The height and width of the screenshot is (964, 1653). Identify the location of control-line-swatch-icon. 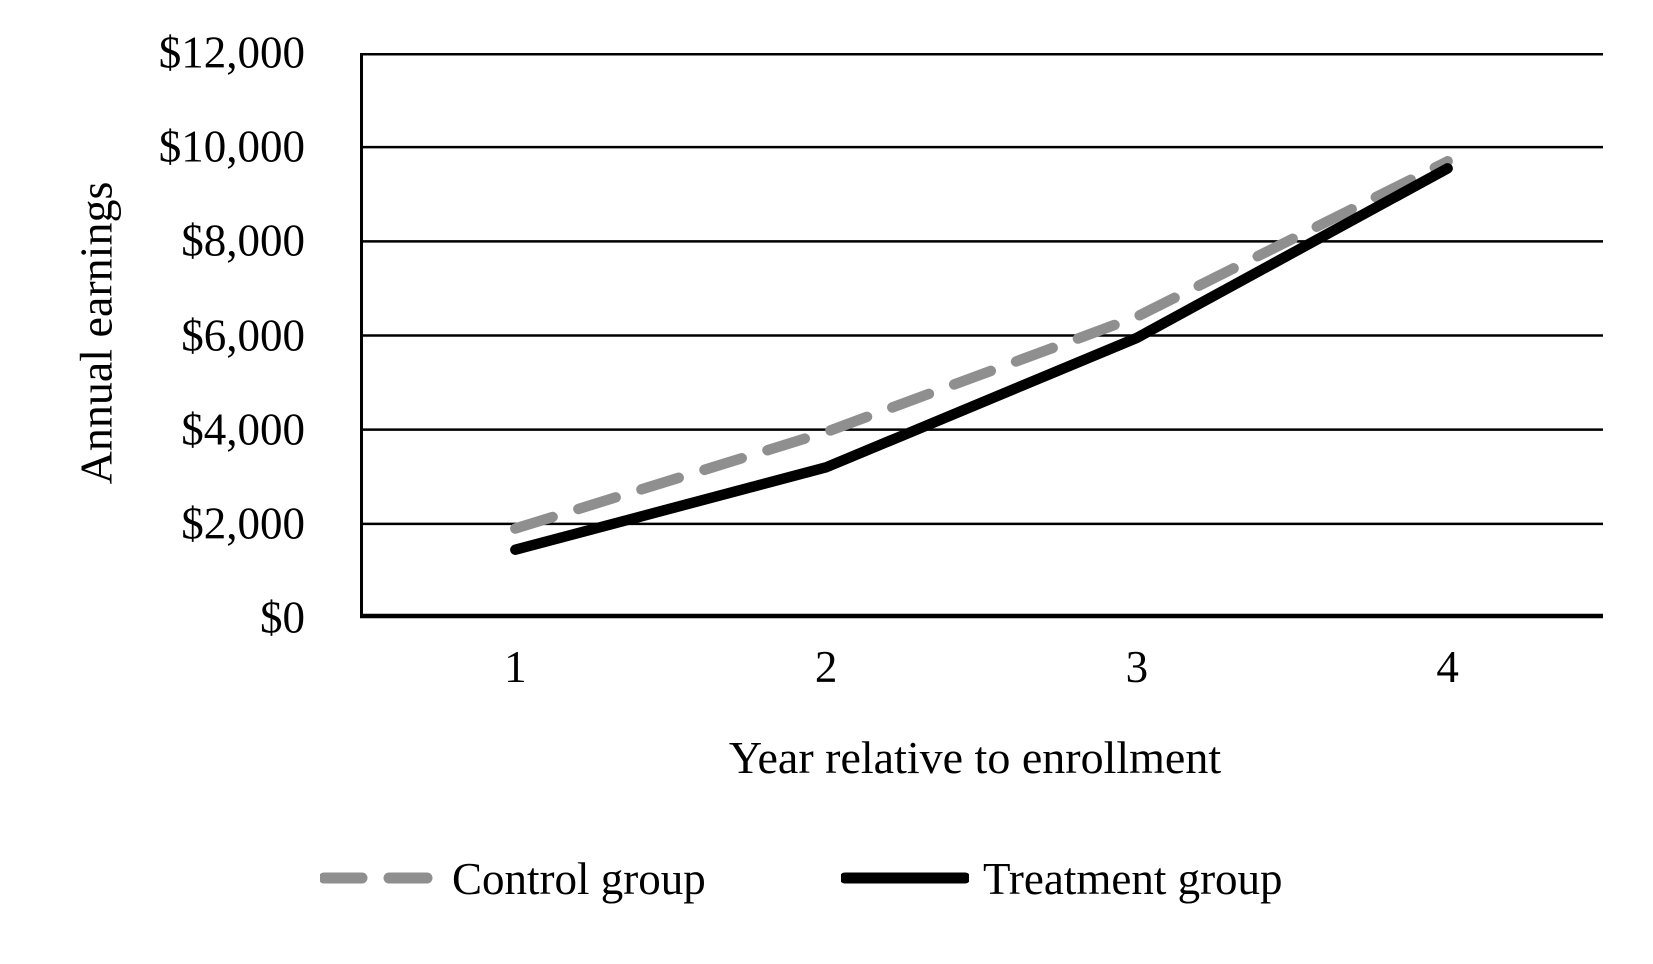
(377, 878).